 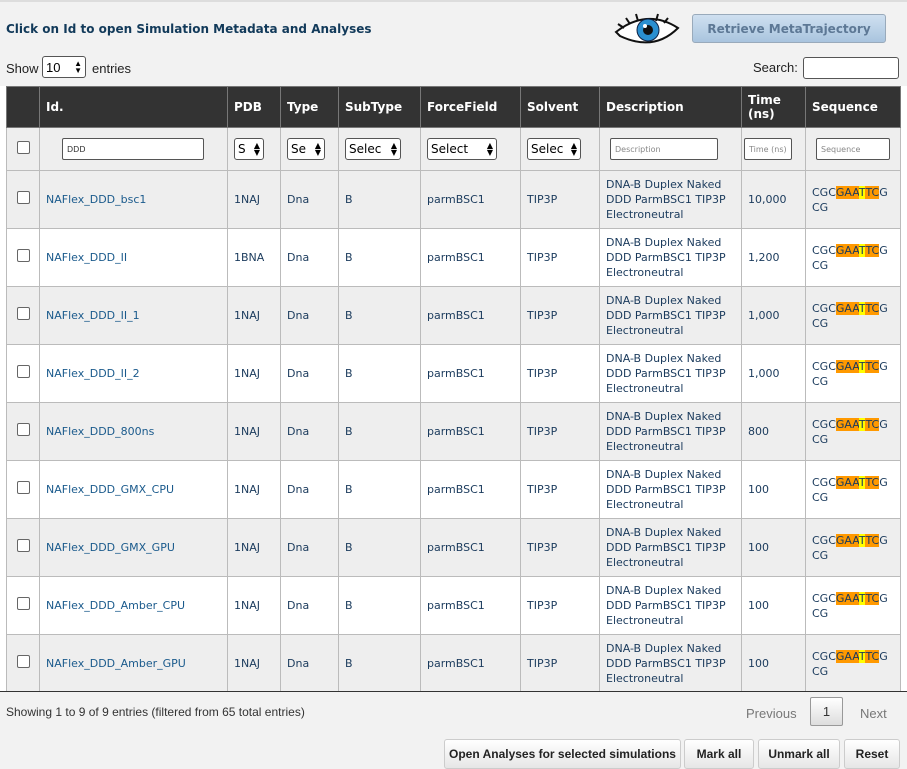 I want to click on id-filter: DDD, so click(x=133, y=149).